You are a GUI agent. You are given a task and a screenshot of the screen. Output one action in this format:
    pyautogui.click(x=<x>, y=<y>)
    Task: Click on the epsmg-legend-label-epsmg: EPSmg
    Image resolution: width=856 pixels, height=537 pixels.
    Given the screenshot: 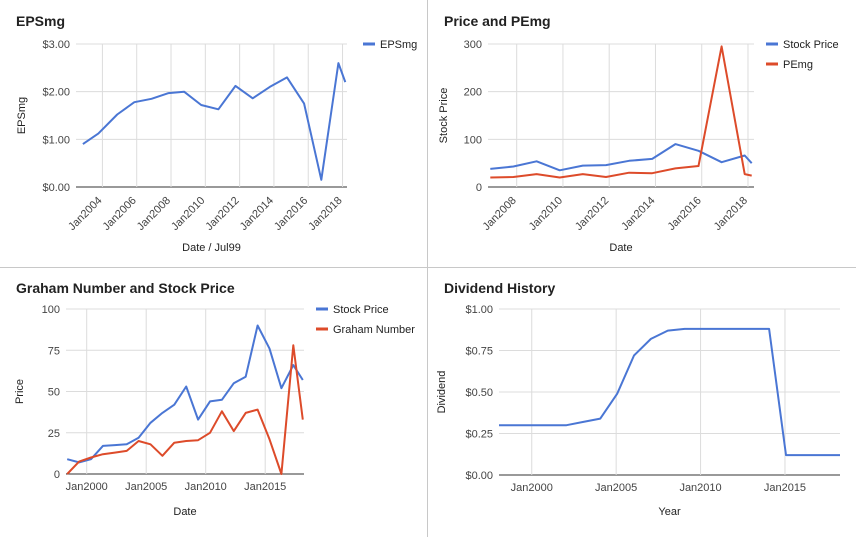 What is the action you would take?
    pyautogui.click(x=398, y=45)
    